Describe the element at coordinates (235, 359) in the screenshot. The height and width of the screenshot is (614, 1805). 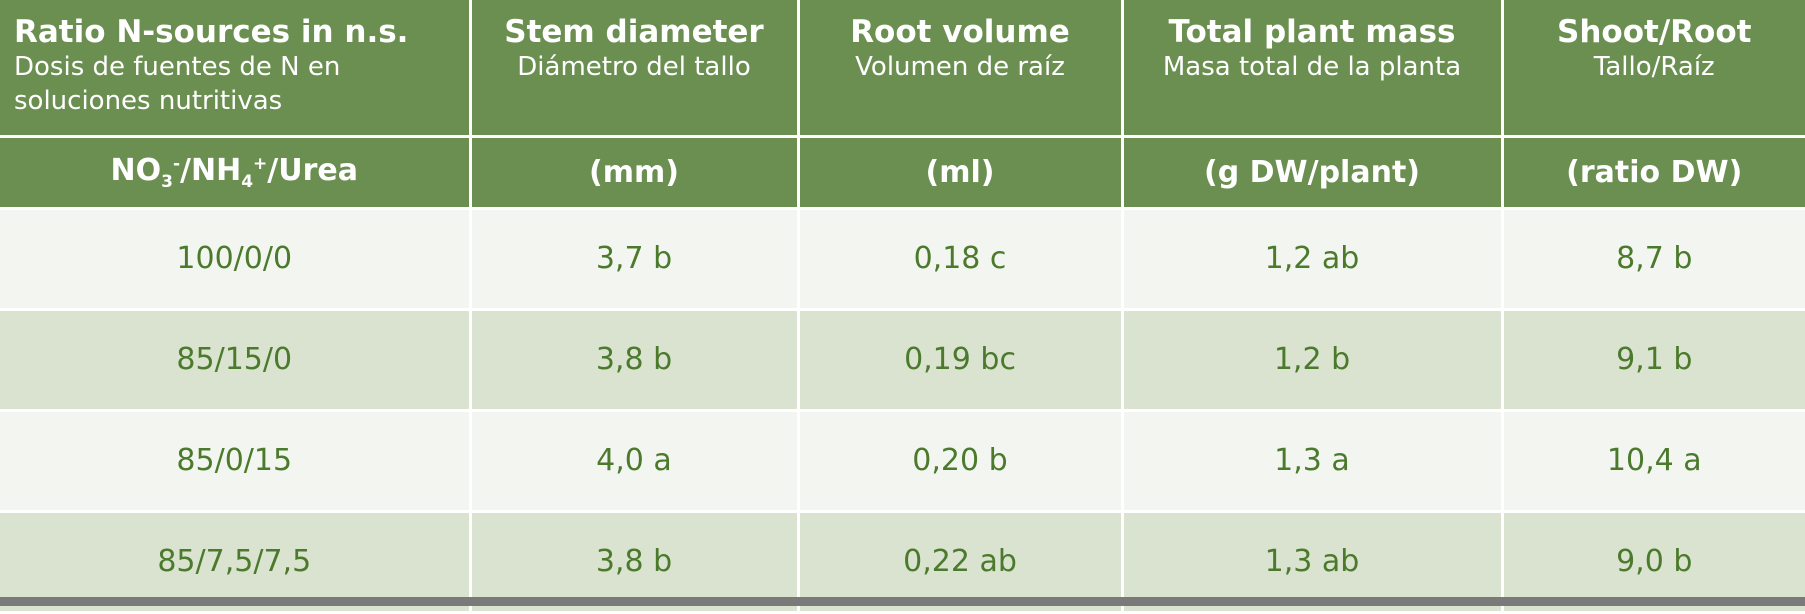
I see `data-cell: 85/15/0` at that location.